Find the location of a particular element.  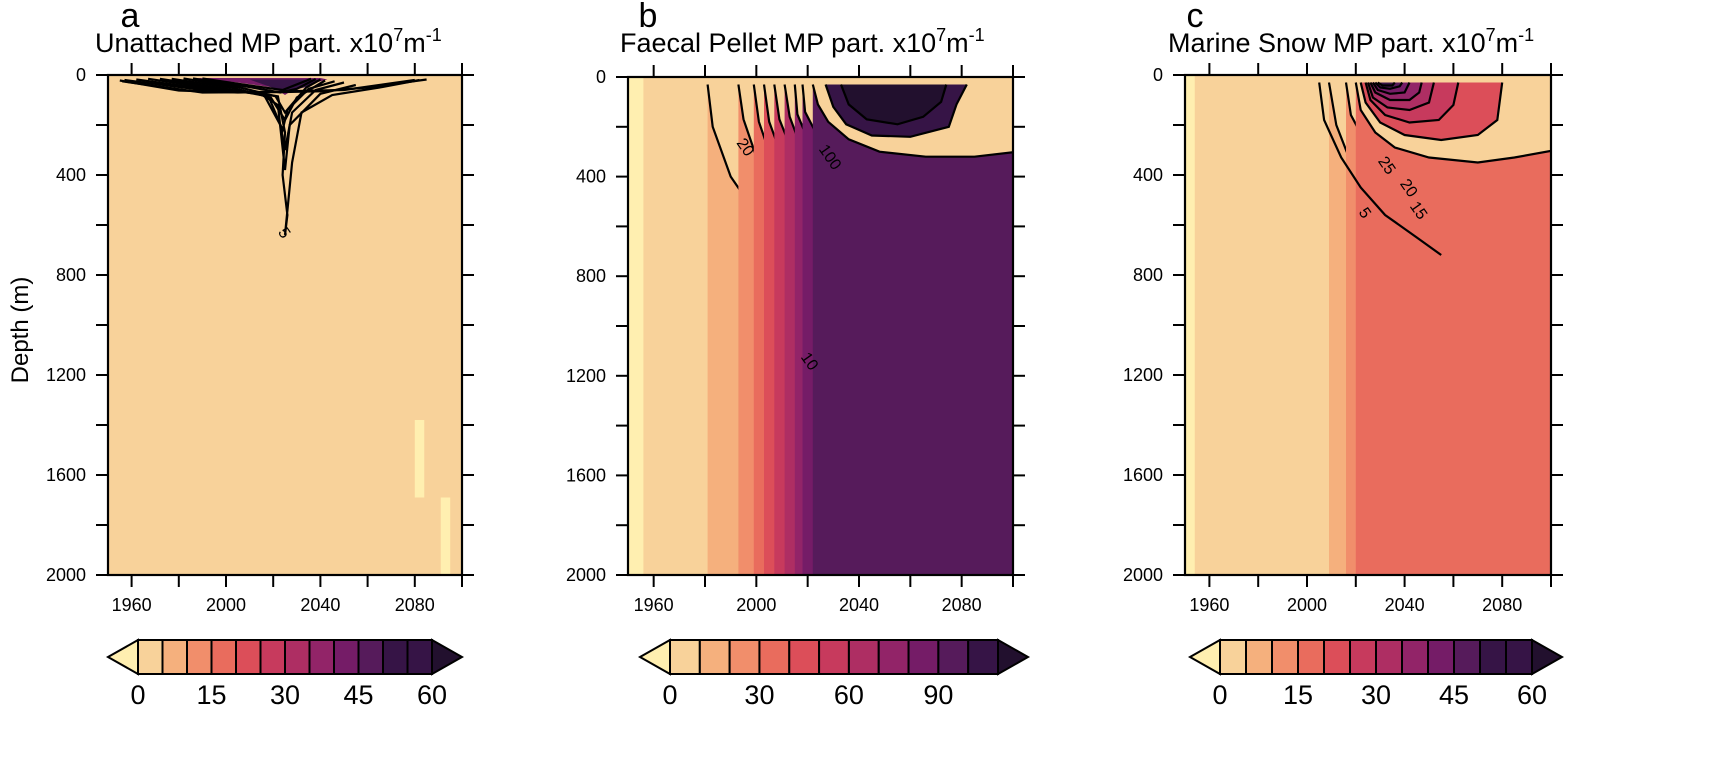

panel-letter: b is located at coordinates (648, 17).